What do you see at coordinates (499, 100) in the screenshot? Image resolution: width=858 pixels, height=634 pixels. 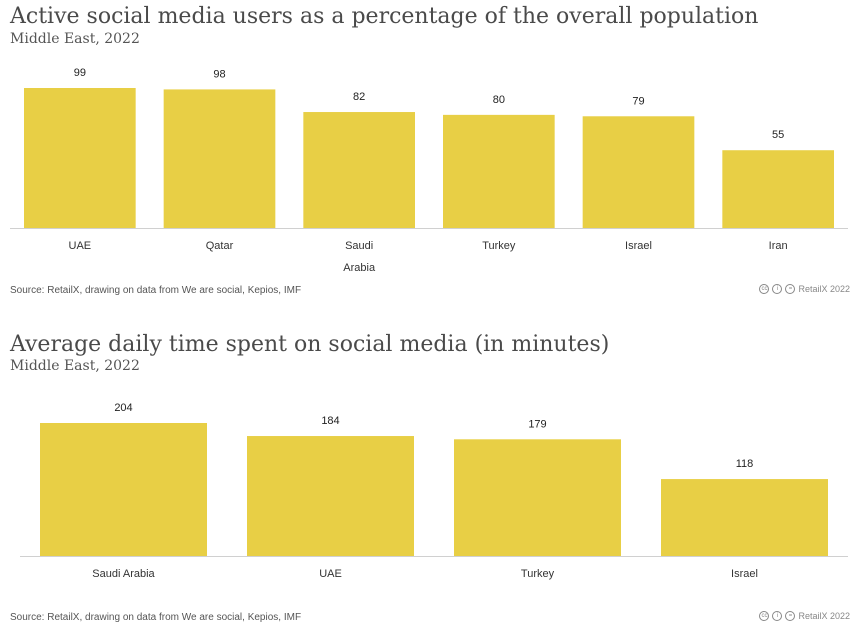 I see `chart1-value-label-turkey: 80` at bounding box center [499, 100].